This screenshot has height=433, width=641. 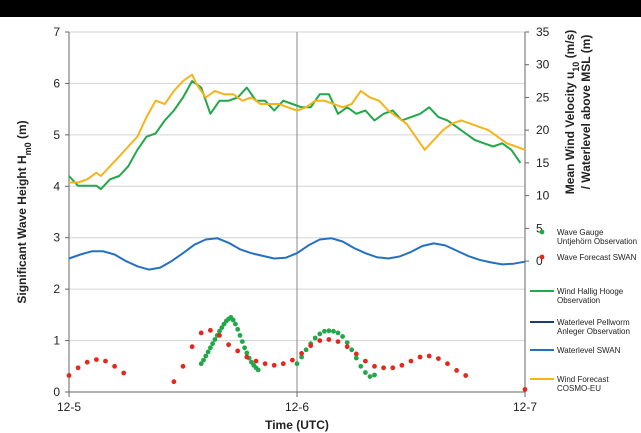 I want to click on legend-label-3: Waterlevel Pellworm, so click(x=593, y=322).